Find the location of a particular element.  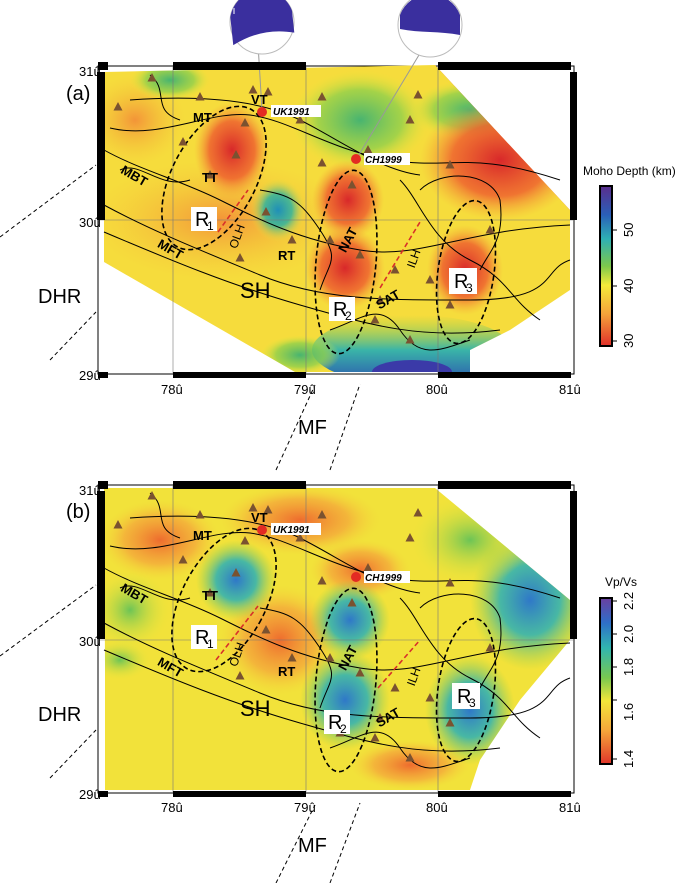

panel-a-label: (a) is located at coordinates (78, 94).